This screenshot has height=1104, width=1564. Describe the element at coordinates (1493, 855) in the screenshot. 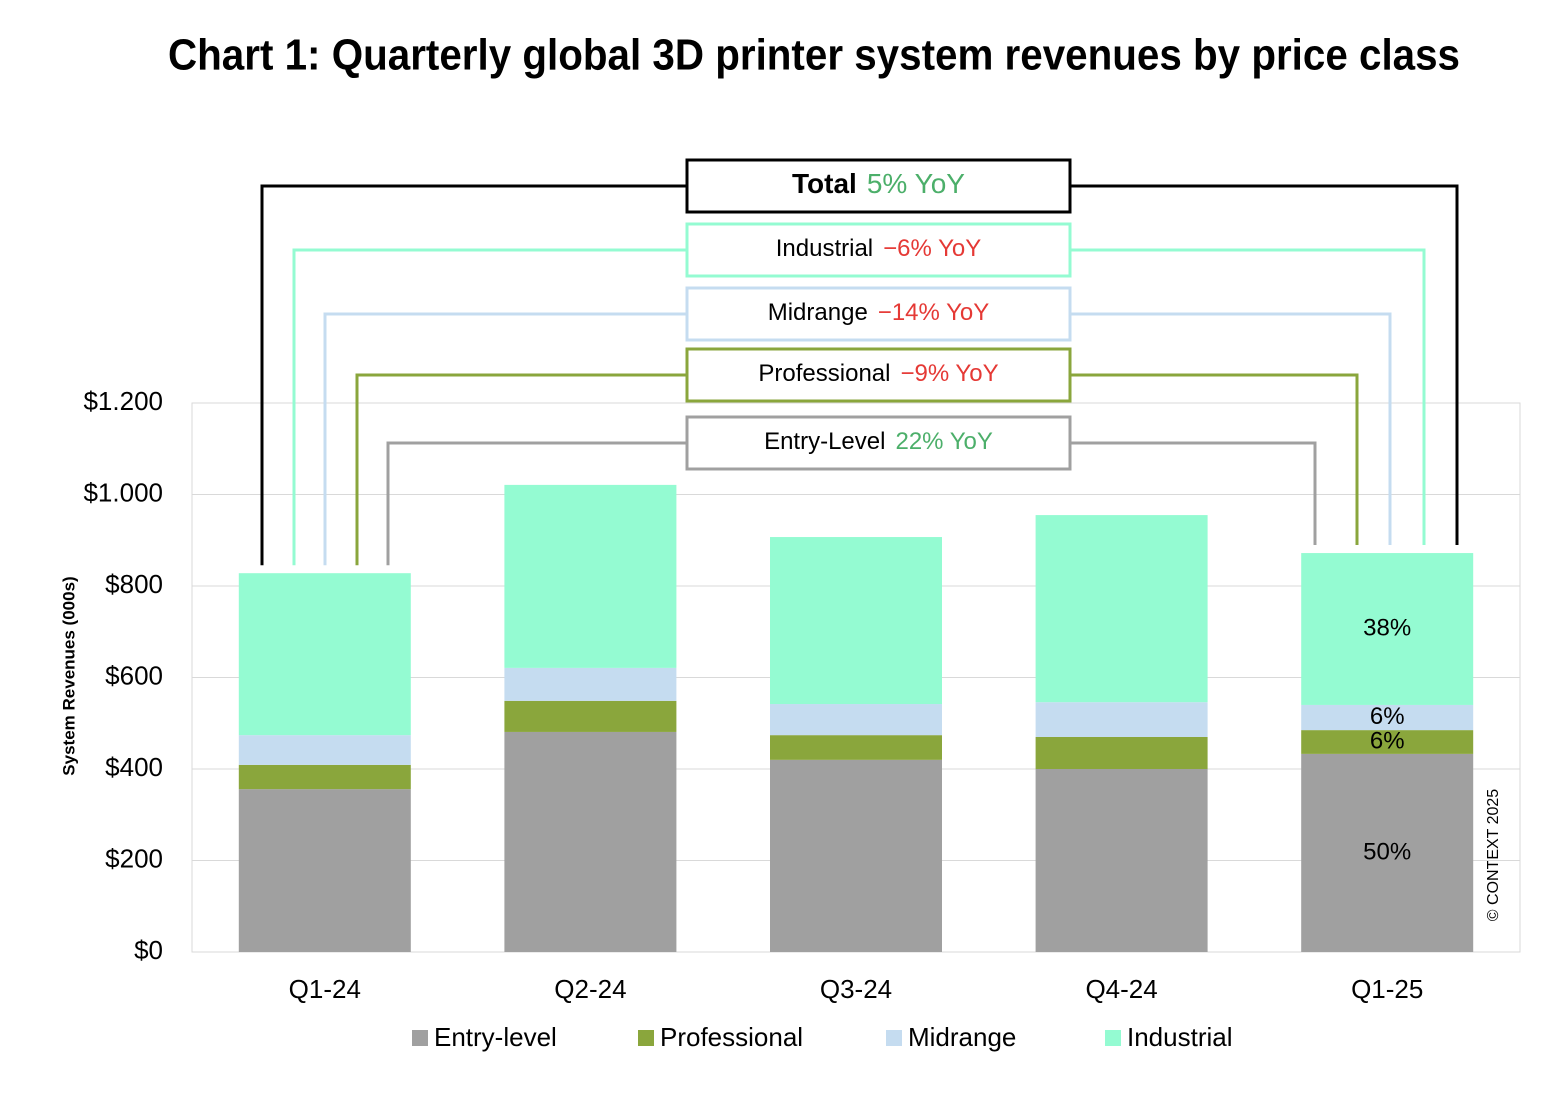

I see `copyright: © CONTEXT 2025` at that location.